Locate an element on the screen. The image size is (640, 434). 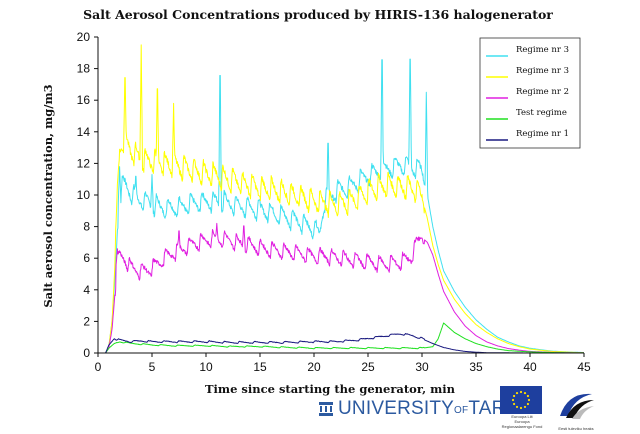
estonia-logo: Eesti tuleviku heaks is located at coordinates (576, 410).